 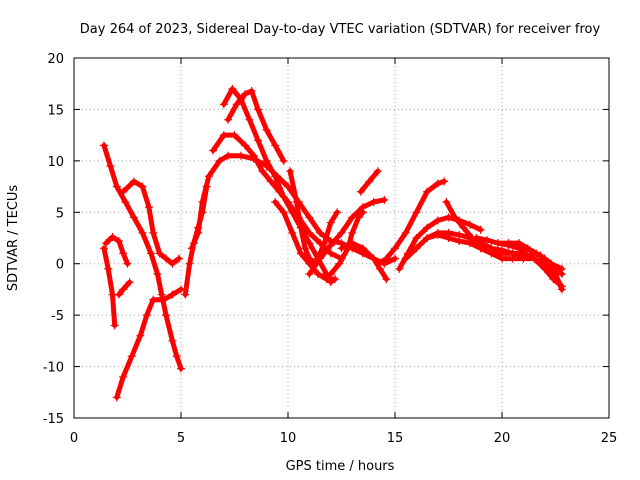 I want to click on y-axis-label: SDTVAR / TECUs, so click(x=13, y=238).